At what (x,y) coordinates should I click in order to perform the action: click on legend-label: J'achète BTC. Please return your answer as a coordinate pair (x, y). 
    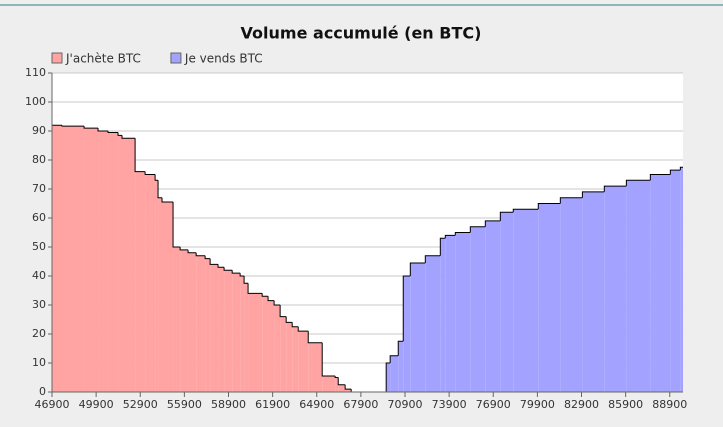
    Looking at the image, I should click on (103, 59).